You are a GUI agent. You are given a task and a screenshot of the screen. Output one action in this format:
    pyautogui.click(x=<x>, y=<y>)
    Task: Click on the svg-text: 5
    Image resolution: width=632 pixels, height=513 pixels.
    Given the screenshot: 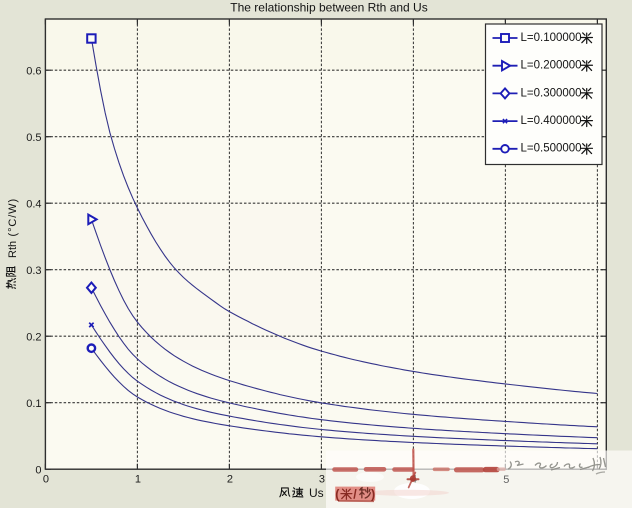 What is the action you would take?
    pyautogui.click(x=506, y=480)
    